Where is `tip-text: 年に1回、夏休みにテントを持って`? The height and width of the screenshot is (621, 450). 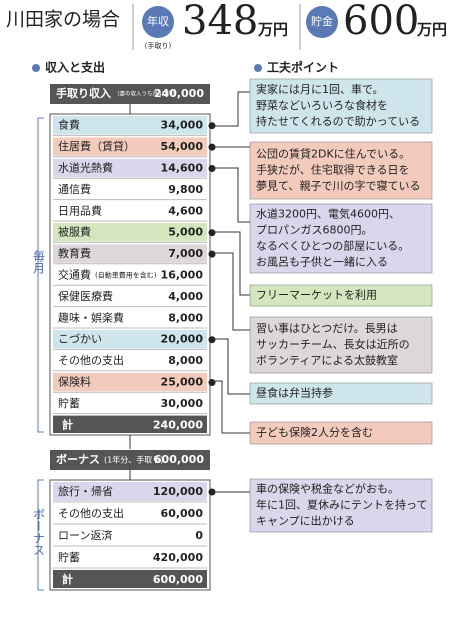
tip-text: 年に1回、夏休みにテントを持って is located at coordinates (341, 505).